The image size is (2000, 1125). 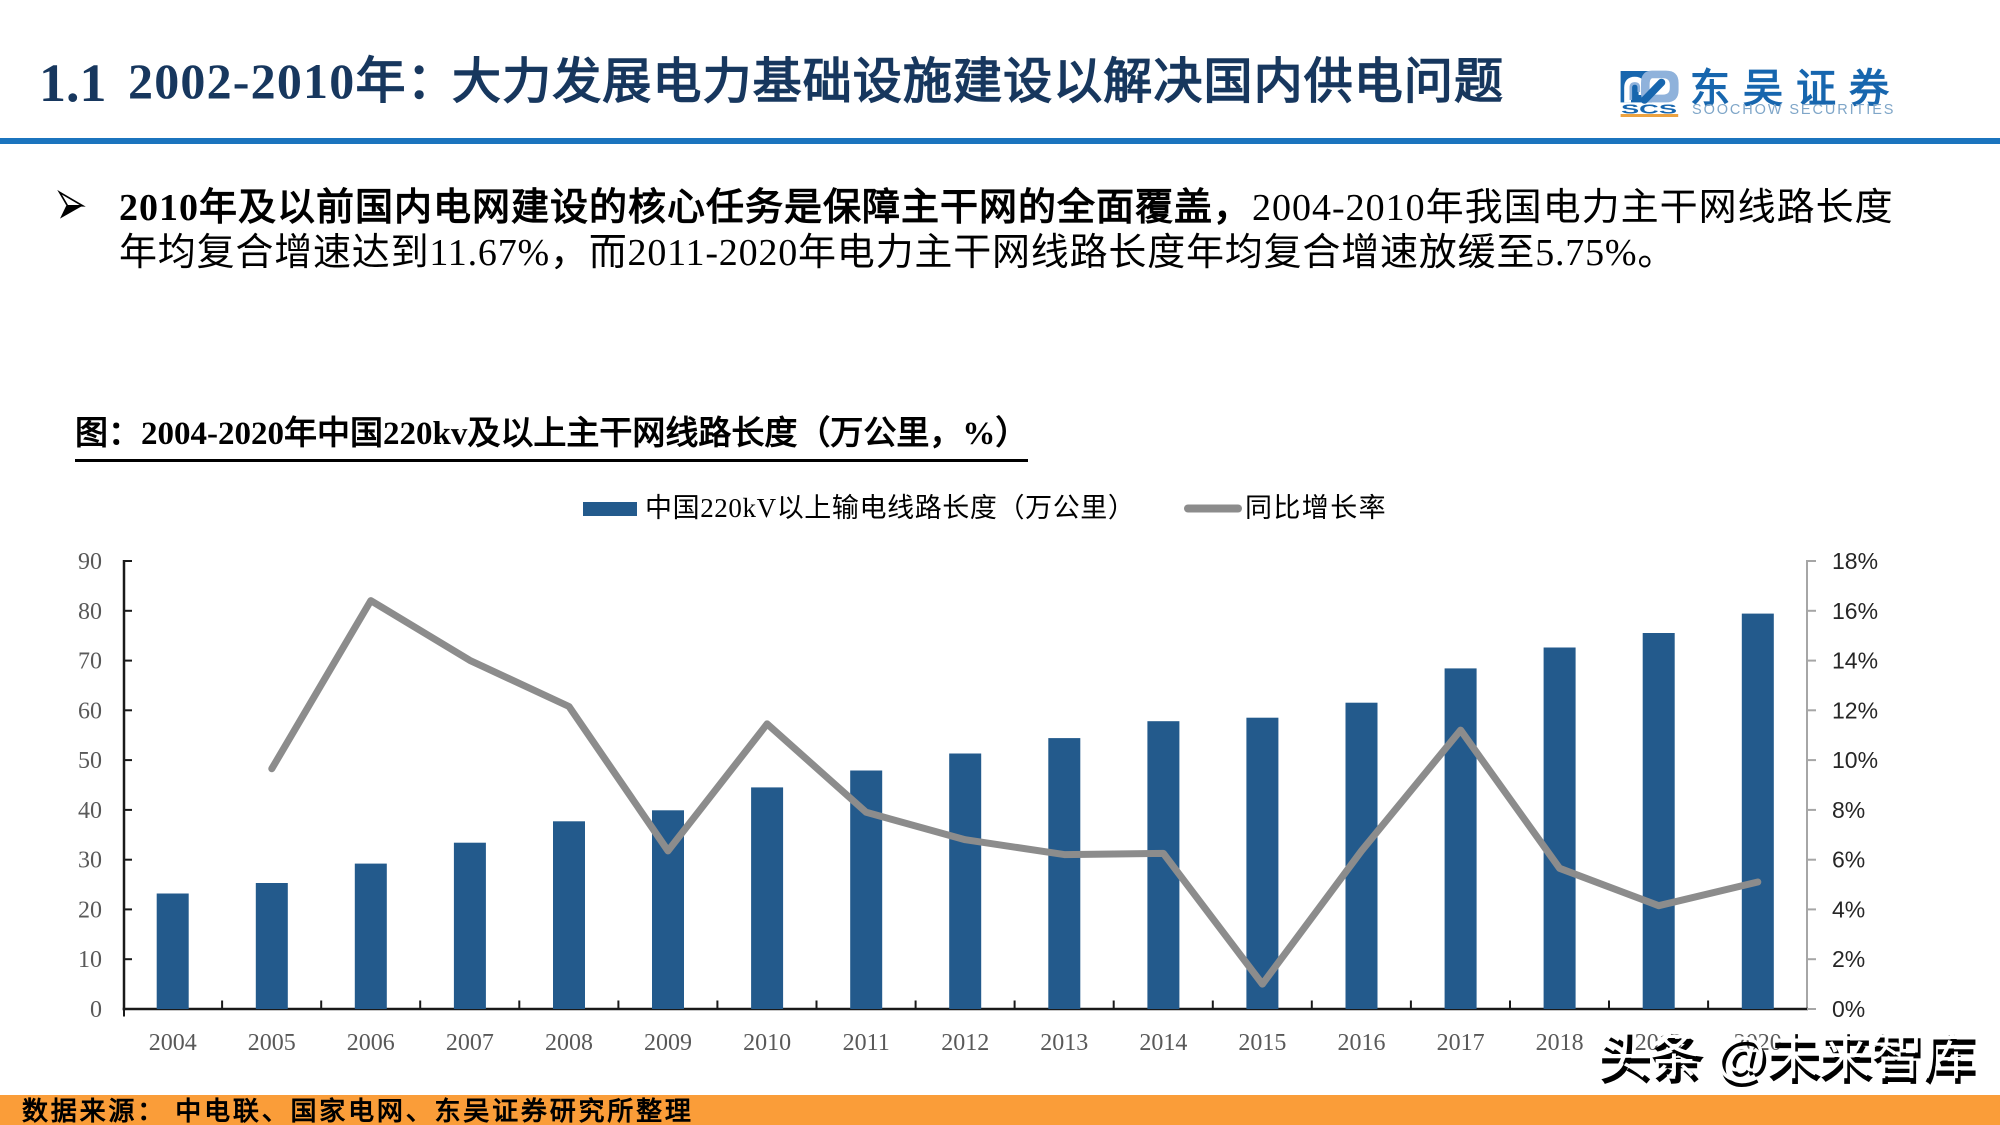 What do you see at coordinates (1855, 611) in the screenshot?
I see `svg-text: 16%` at bounding box center [1855, 611].